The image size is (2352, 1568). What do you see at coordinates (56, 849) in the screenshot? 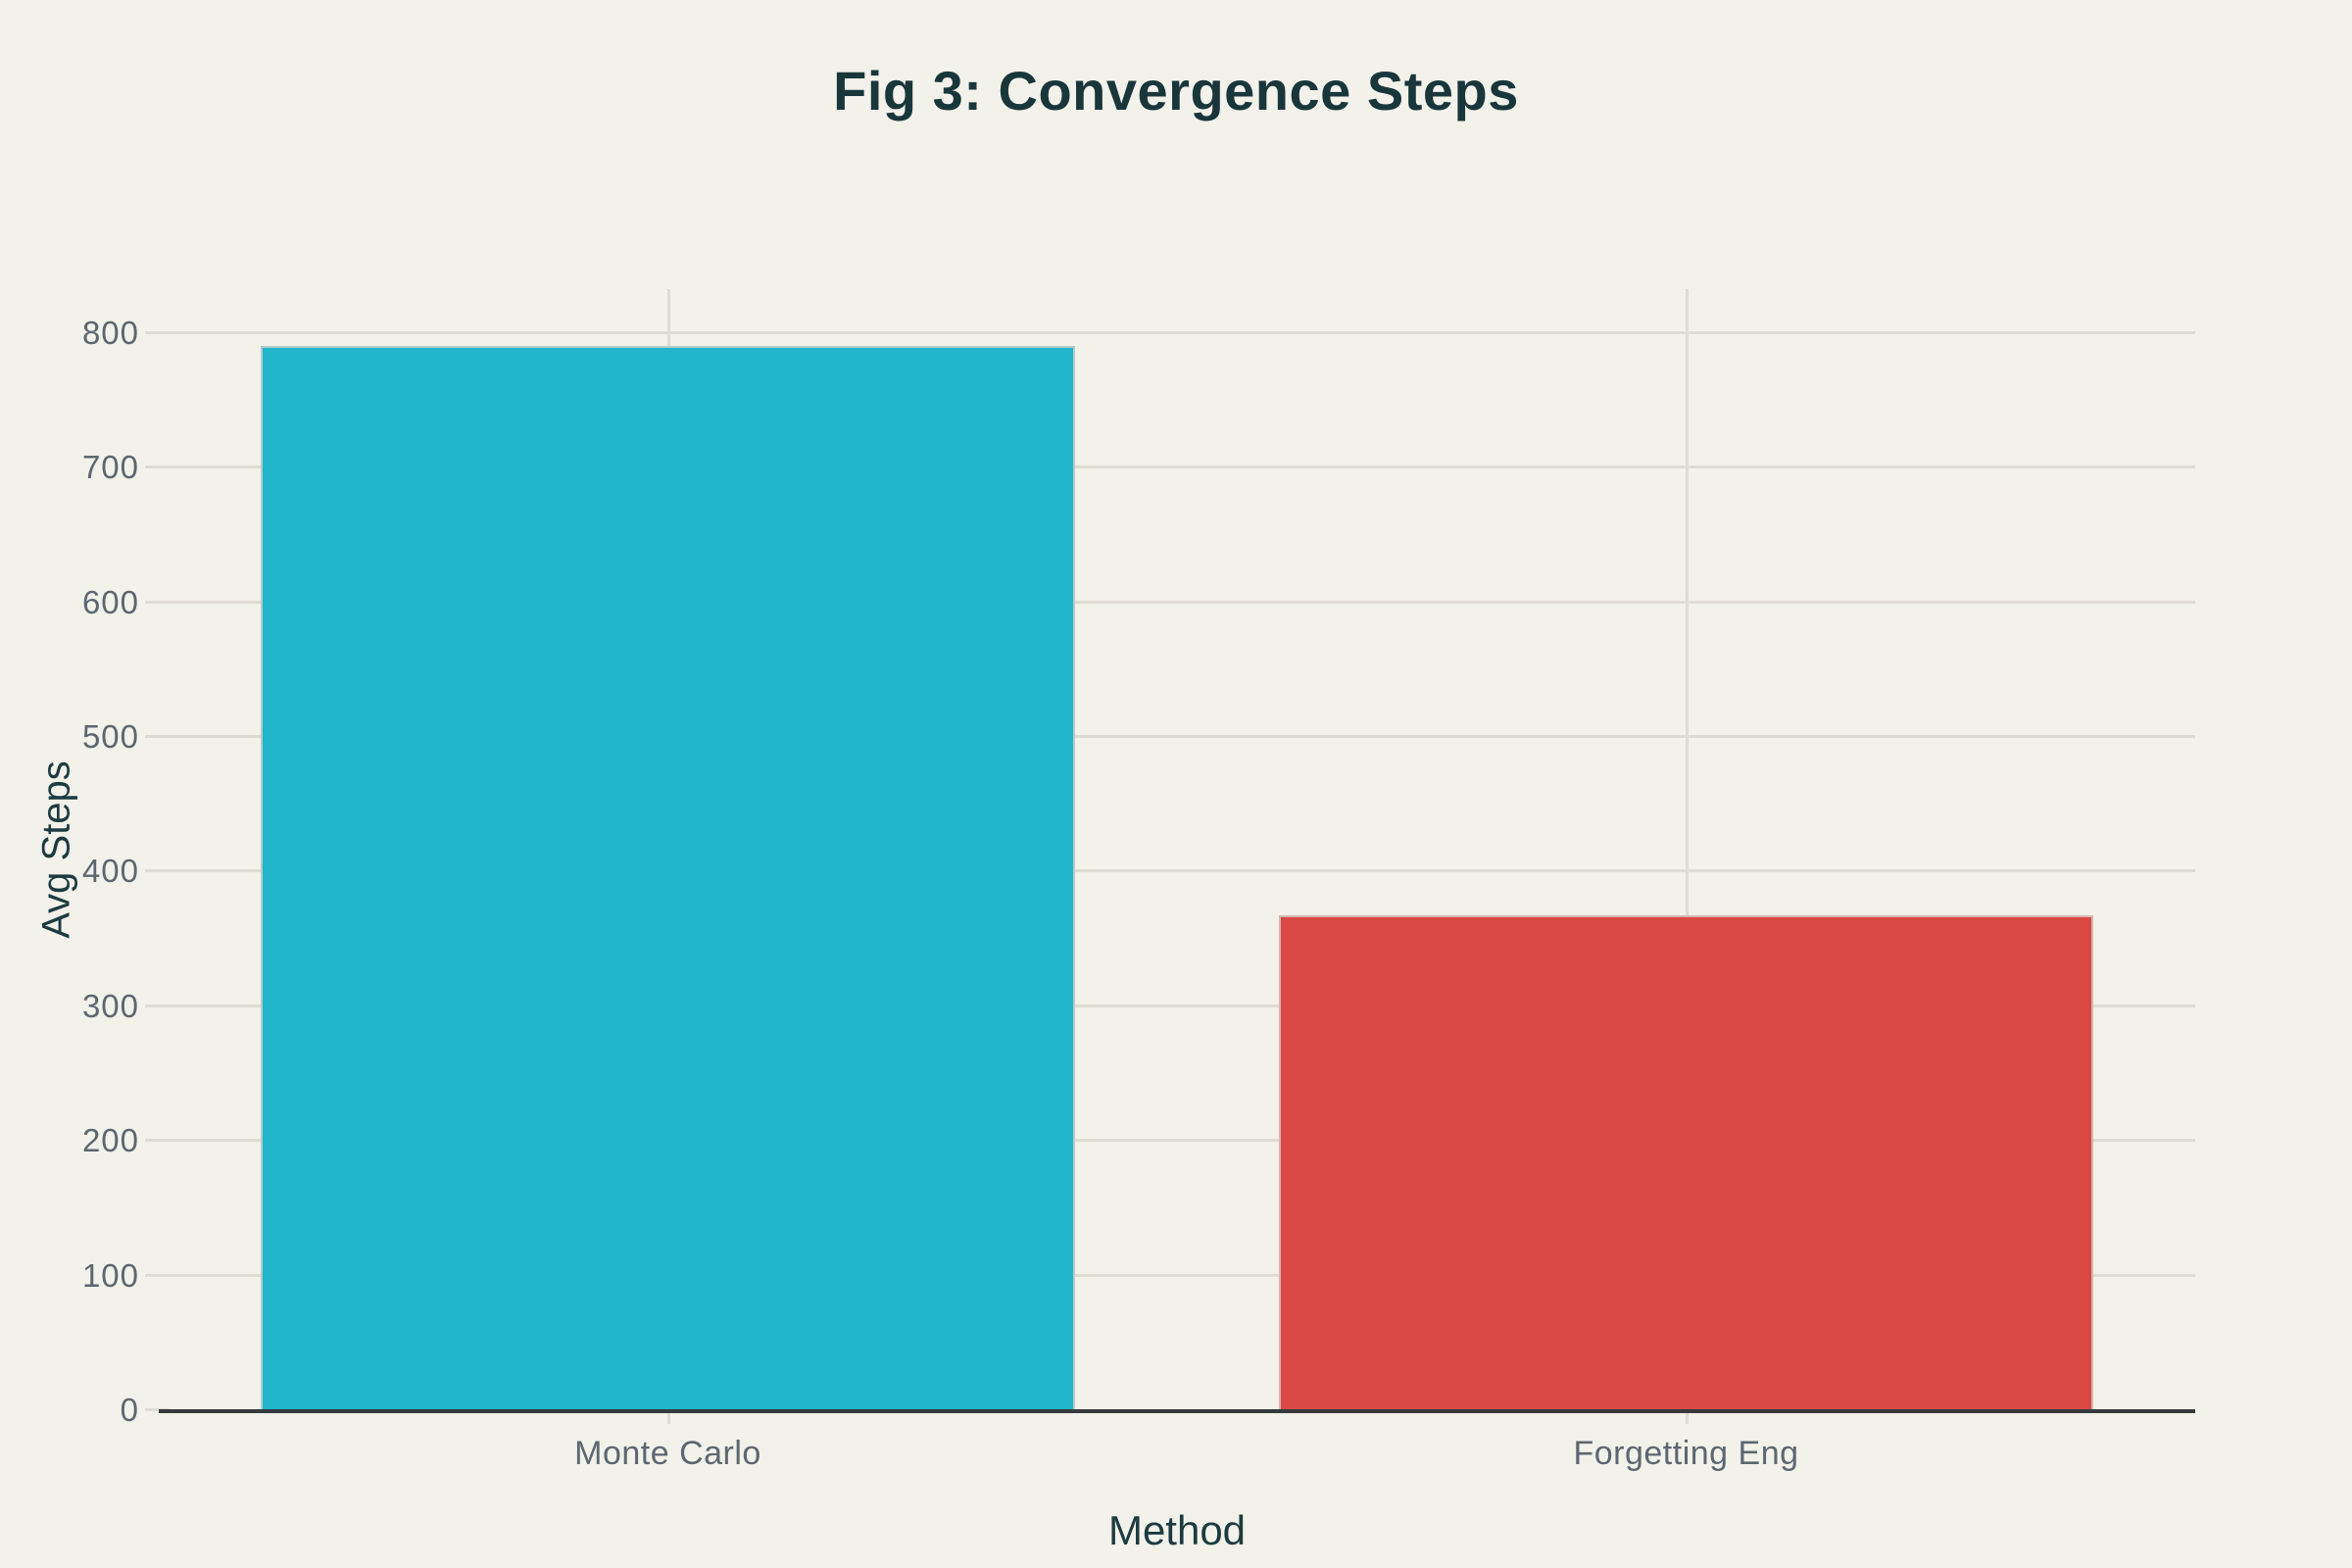
I see `y-axis-title: Avg Steps` at bounding box center [56, 849].